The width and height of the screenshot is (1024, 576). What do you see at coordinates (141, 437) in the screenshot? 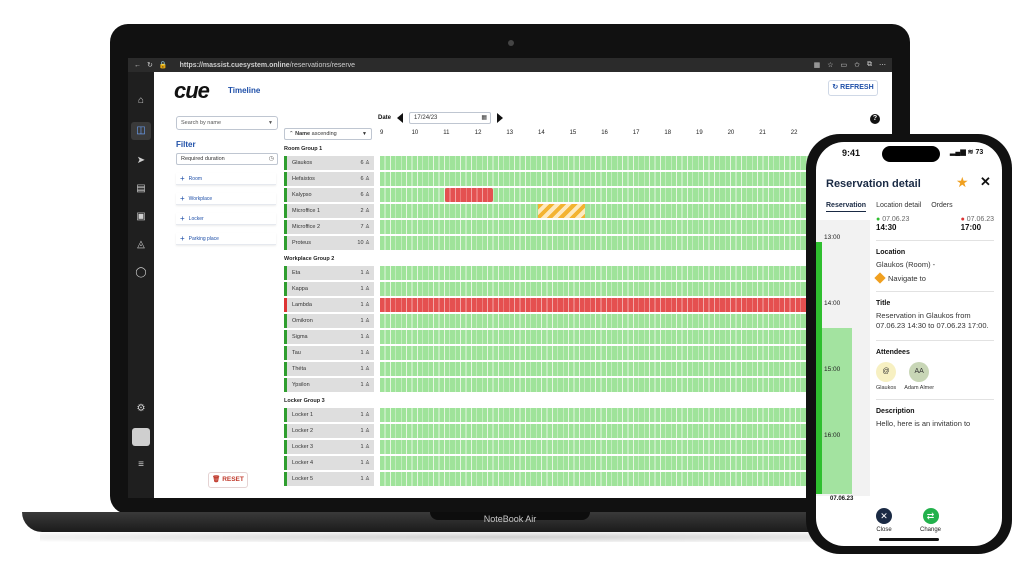
I see `avatar` at bounding box center [141, 437].